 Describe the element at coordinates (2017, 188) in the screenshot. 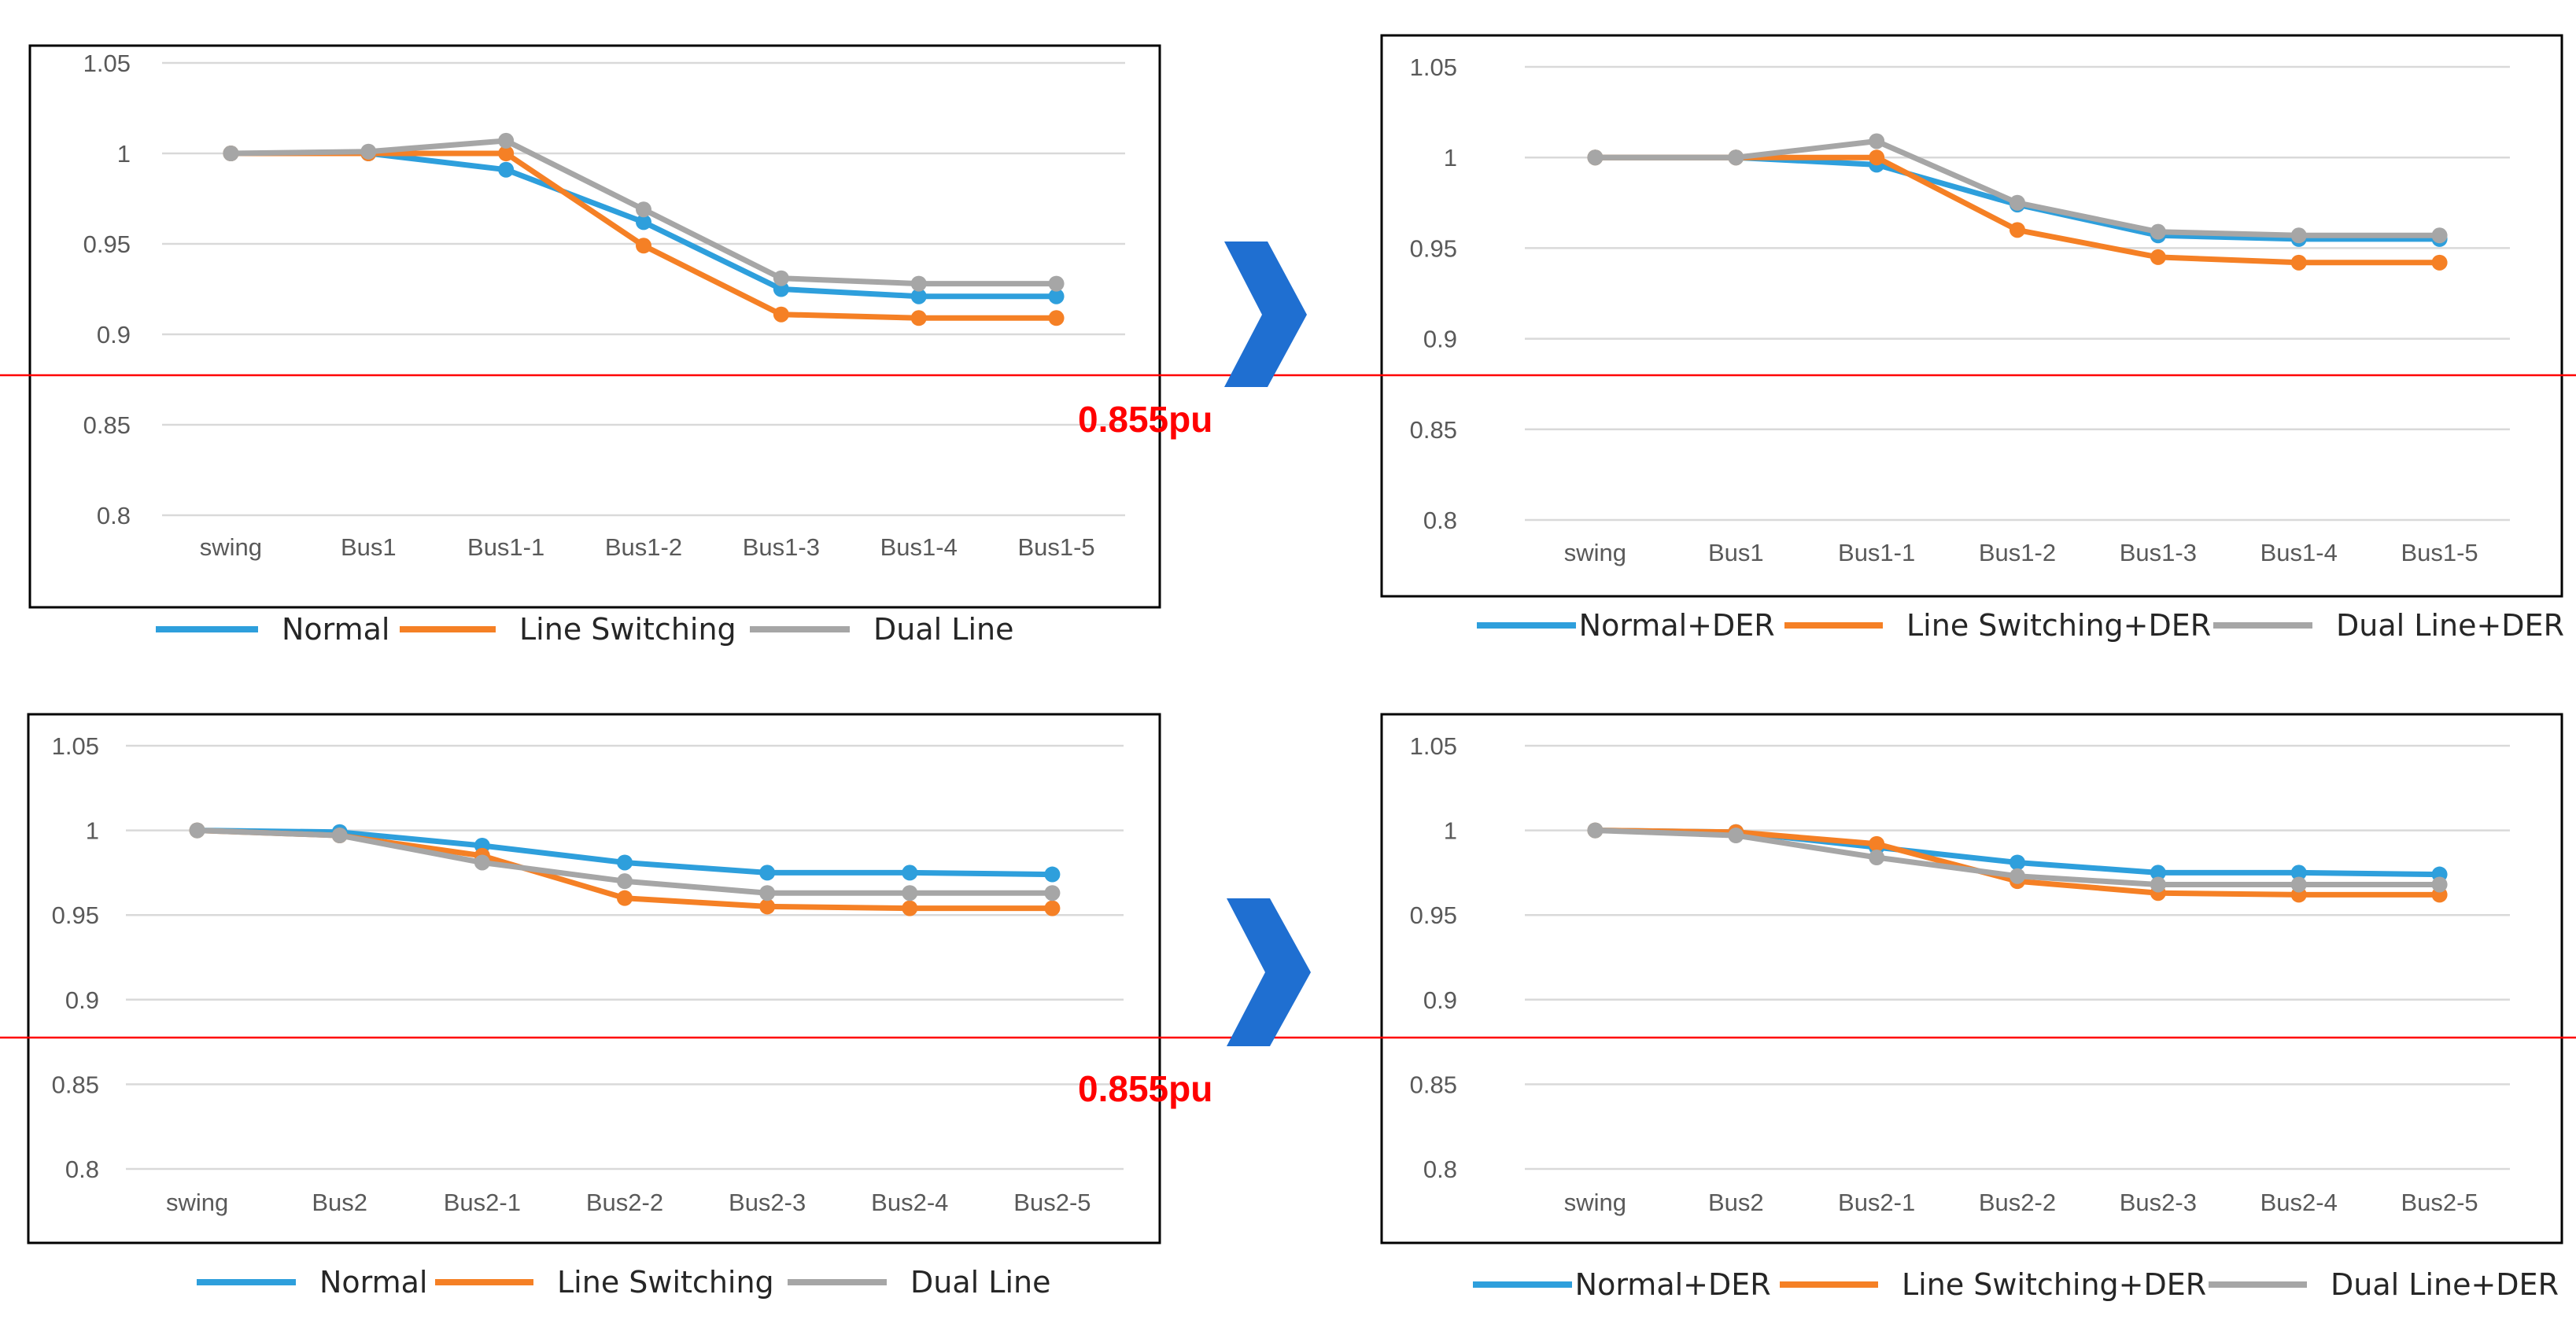

I see `series-dual-line` at that location.